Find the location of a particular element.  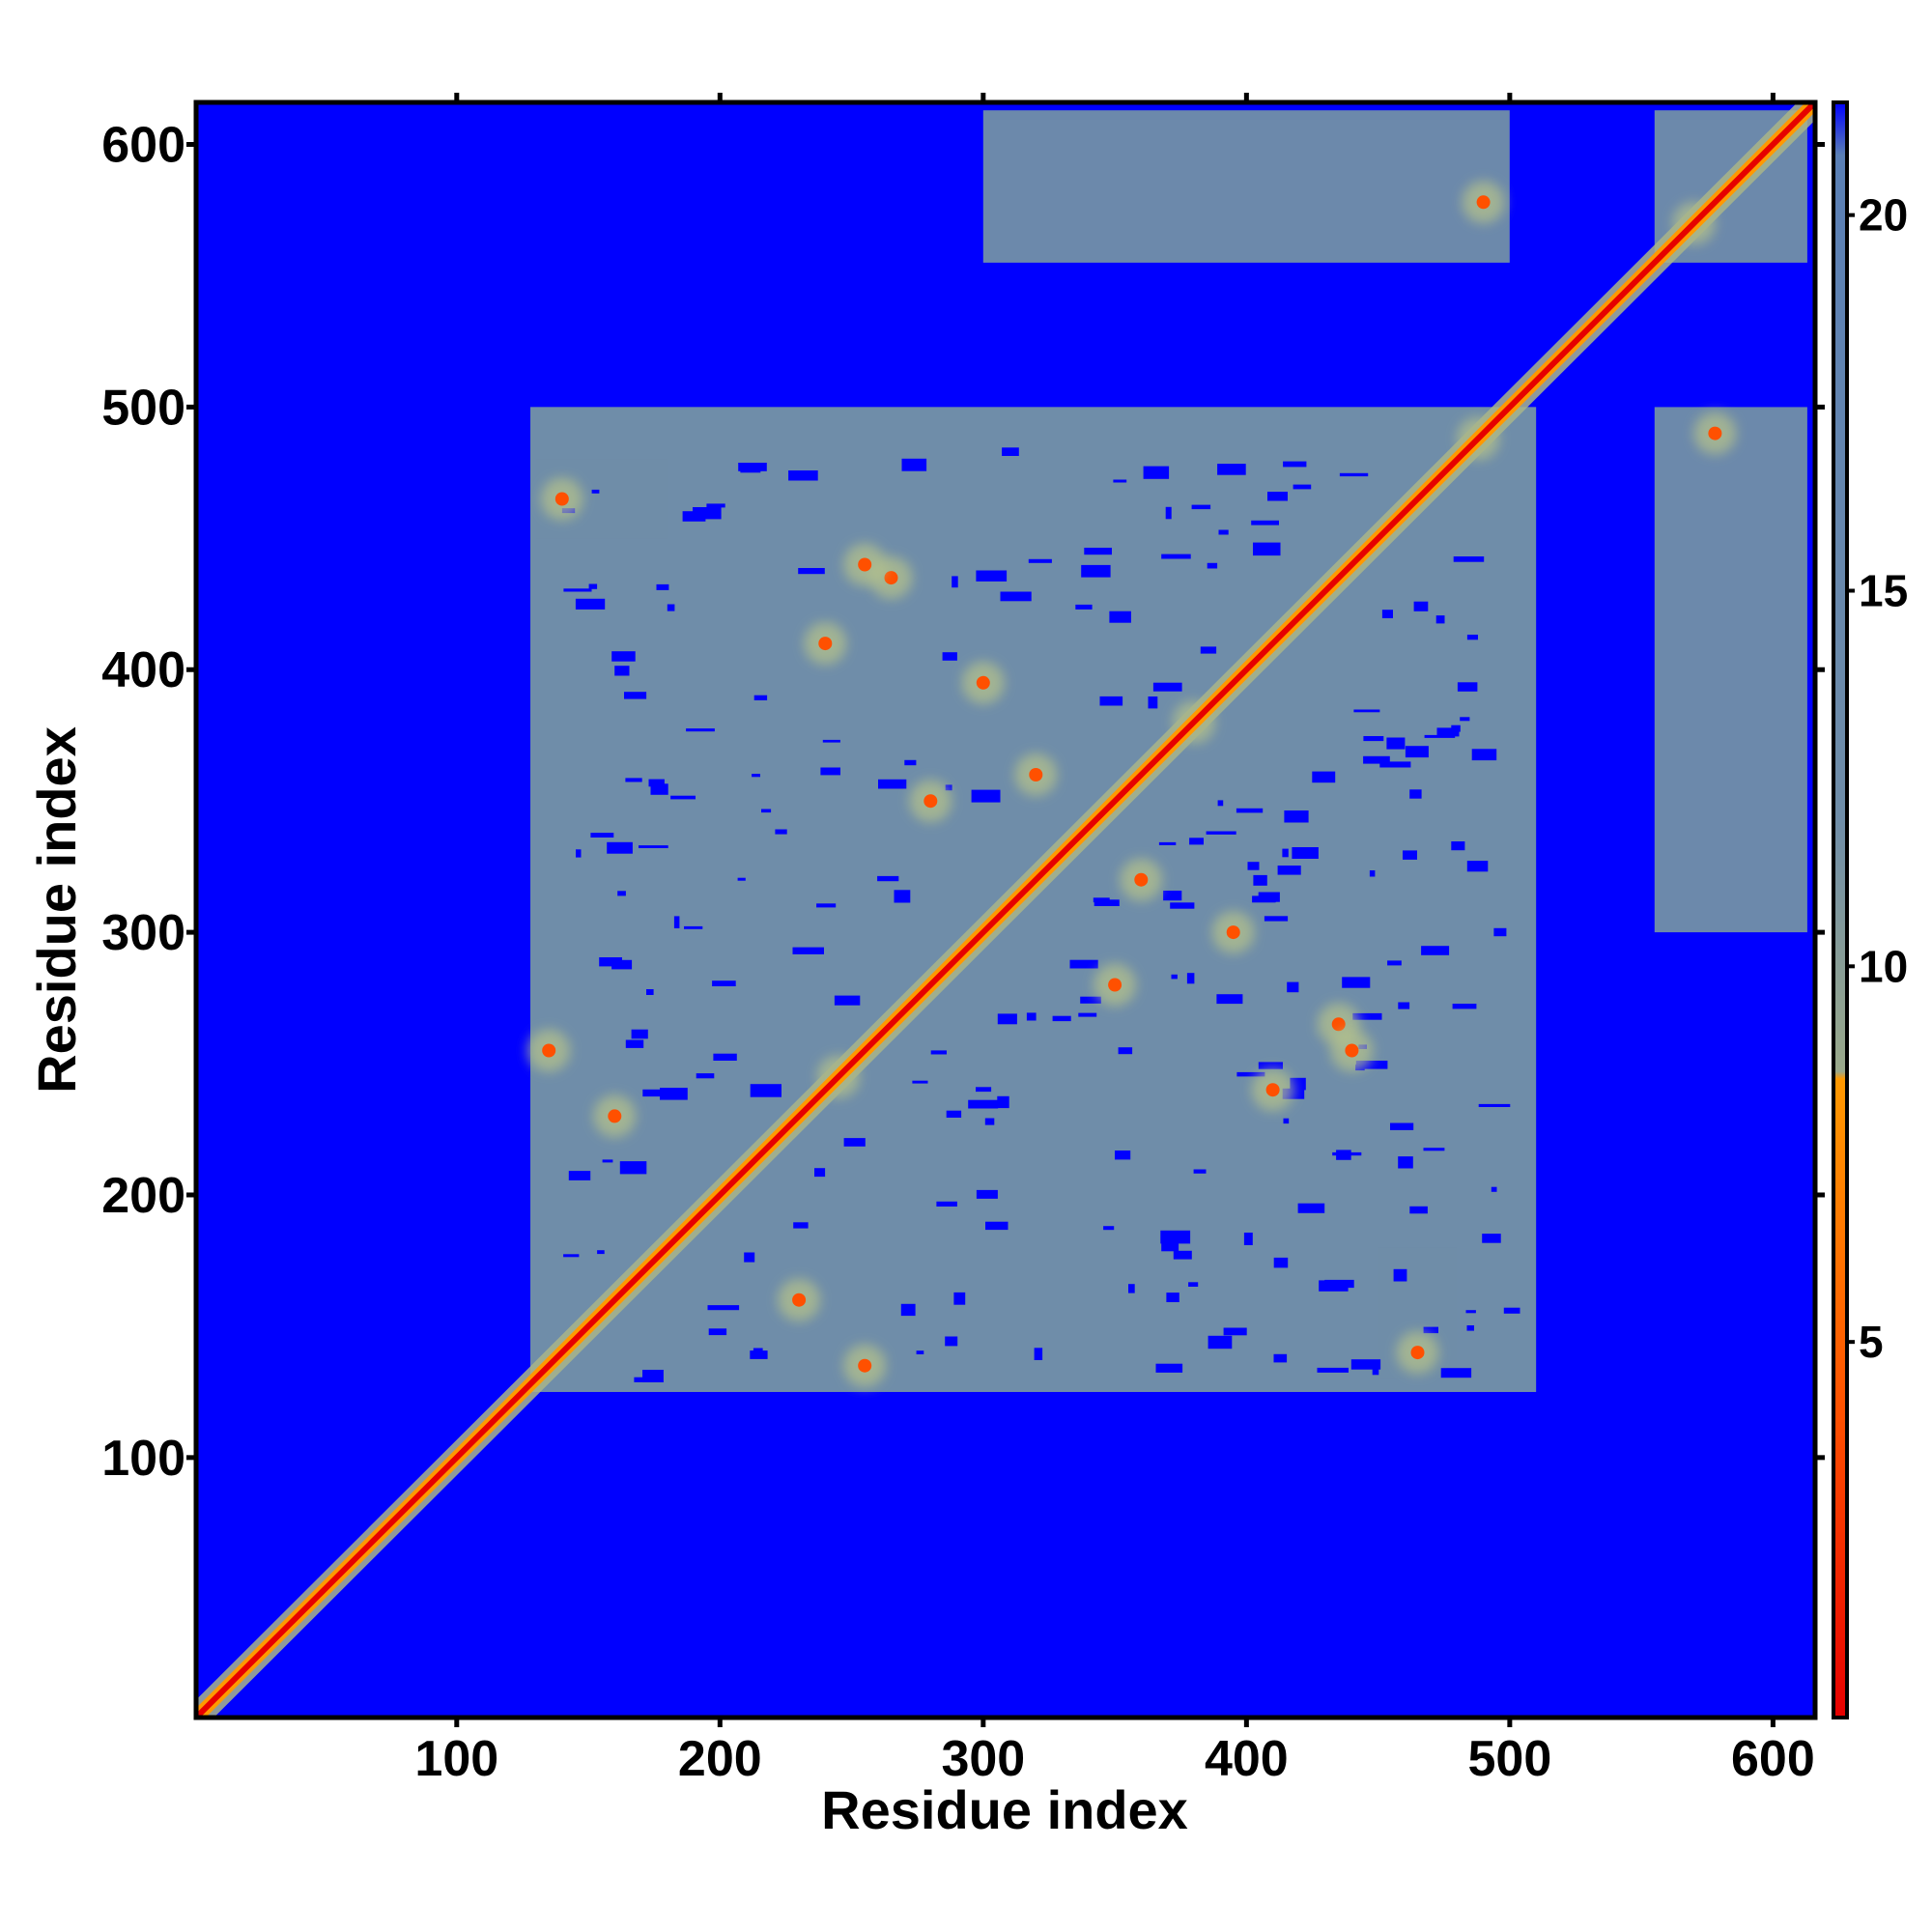

x-tick-label: 500 is located at coordinates (1509, 1759).